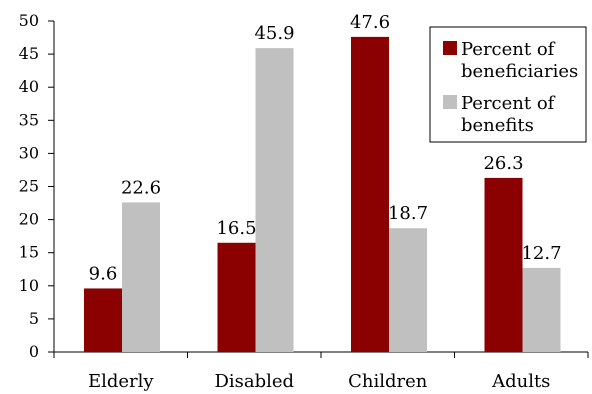 Image resolution: width=592 pixels, height=394 pixels. I want to click on data-label: 9.6, so click(103, 273).